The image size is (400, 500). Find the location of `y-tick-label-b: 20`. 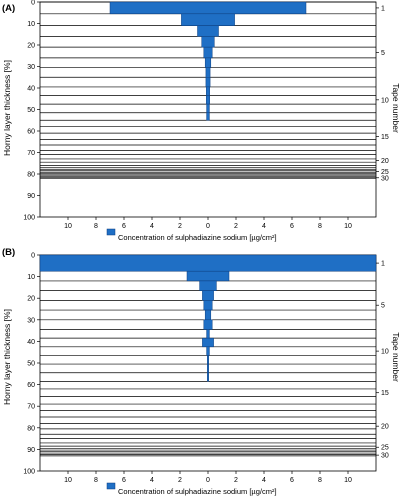

y-tick-label-b: 20 is located at coordinates (31, 299).